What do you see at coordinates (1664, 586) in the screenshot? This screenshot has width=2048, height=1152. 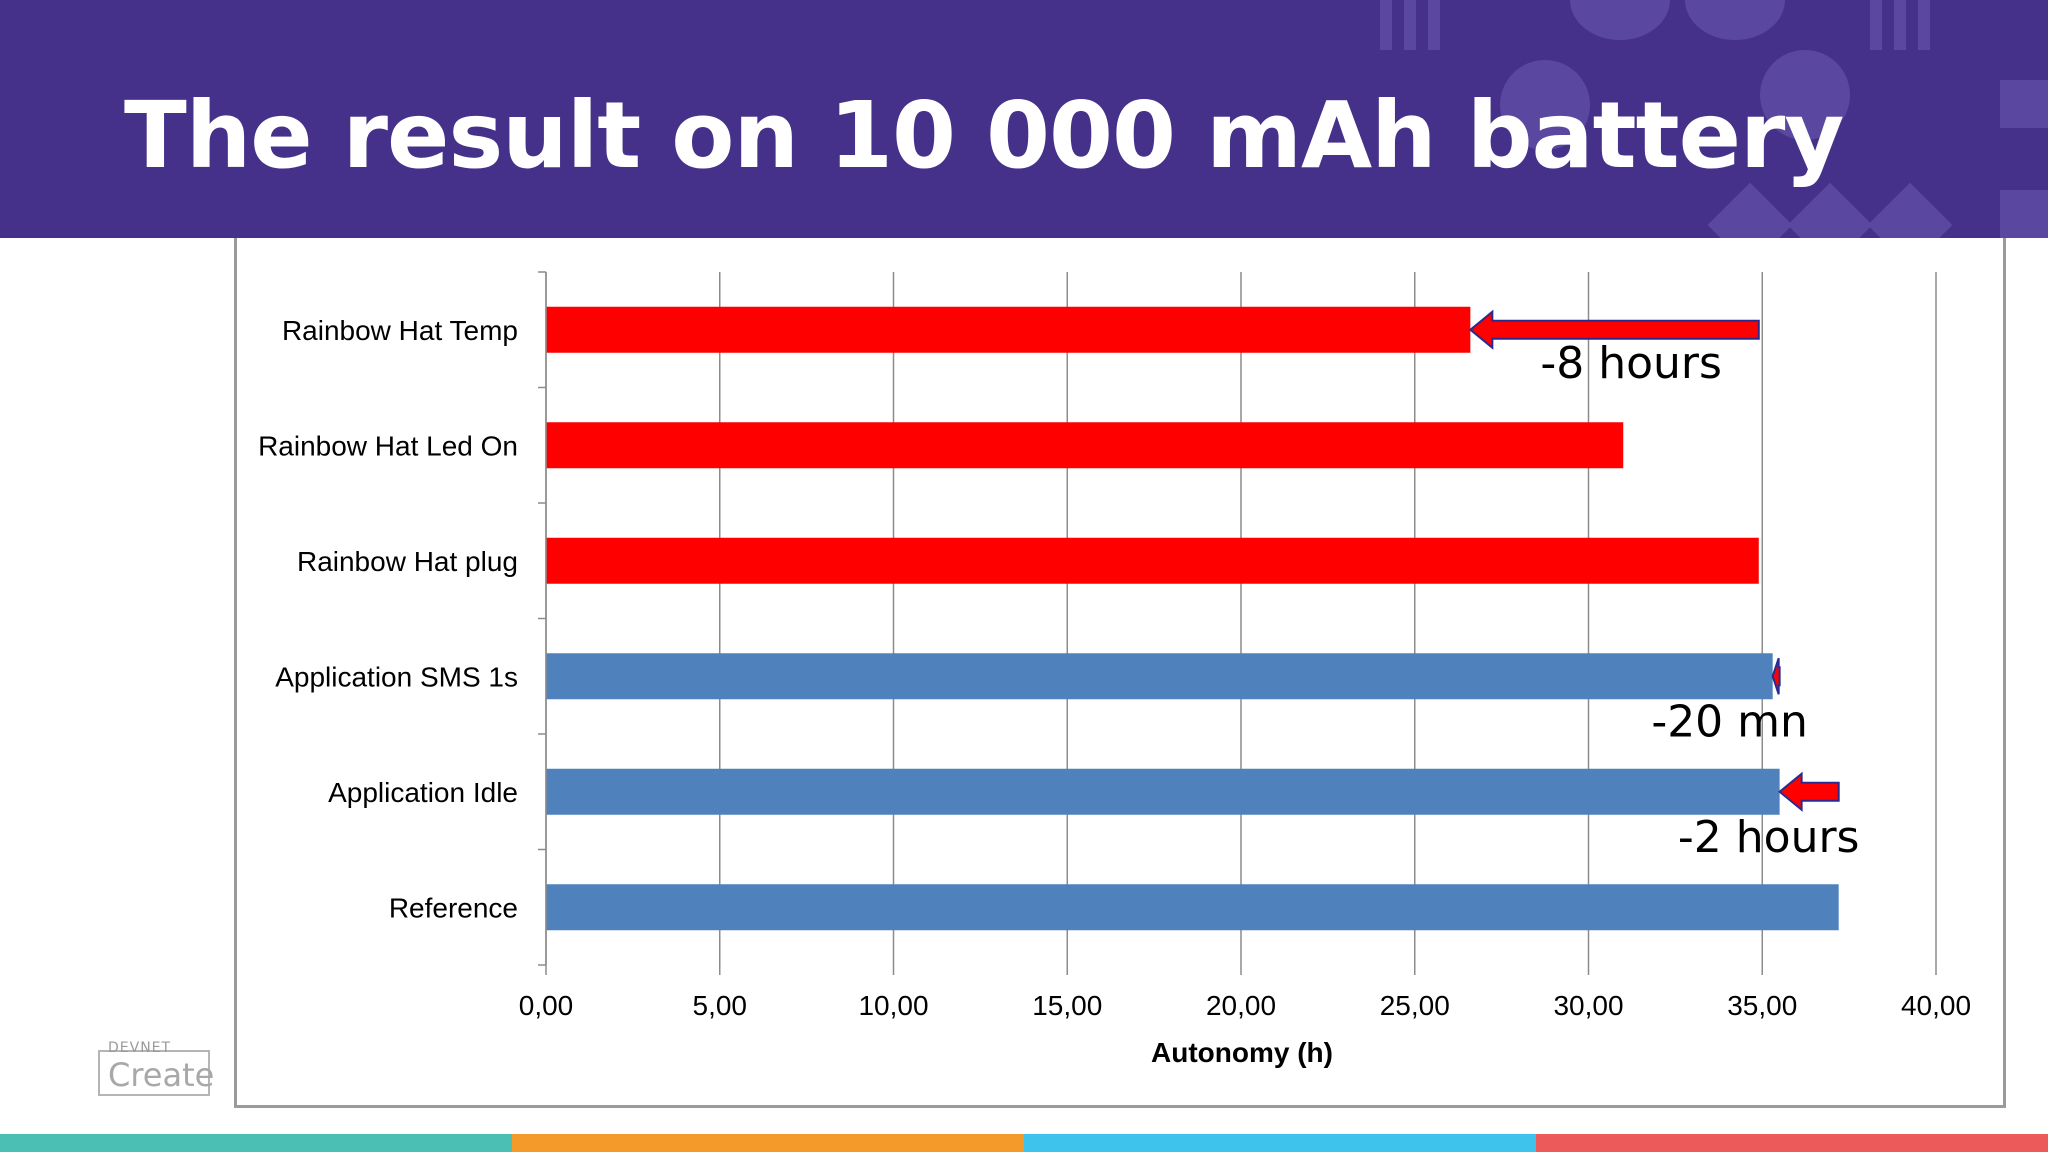 I see `annotations: -8 hours -20 mn -2 hours` at bounding box center [1664, 586].